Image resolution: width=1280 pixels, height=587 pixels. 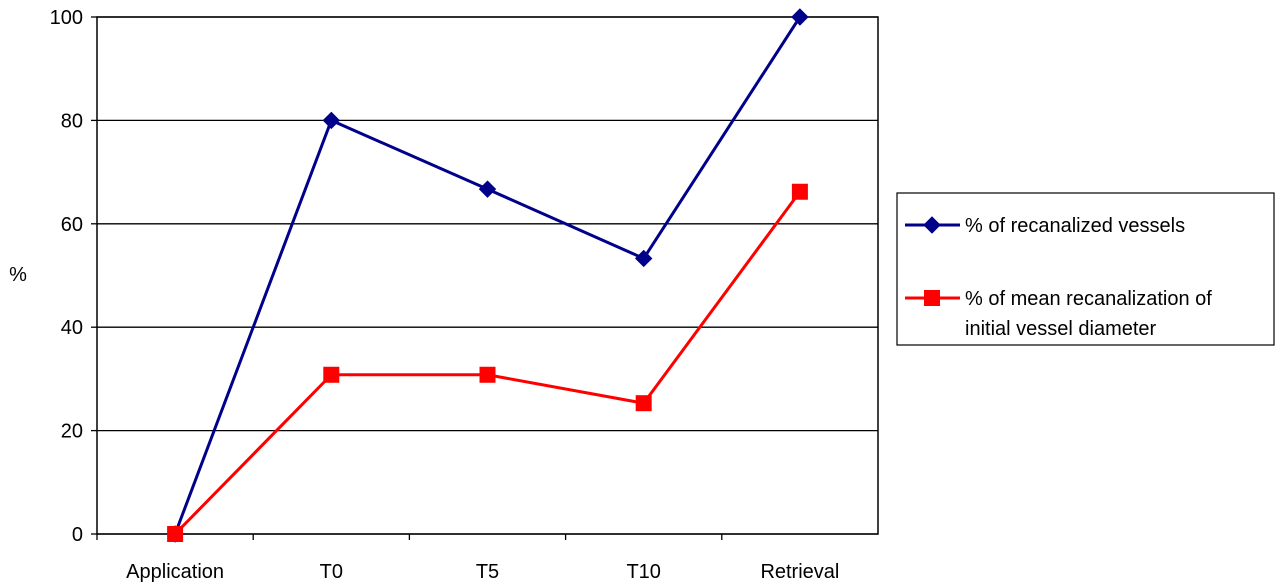 What do you see at coordinates (72, 432) in the screenshot?
I see `y-tick-label: 20` at bounding box center [72, 432].